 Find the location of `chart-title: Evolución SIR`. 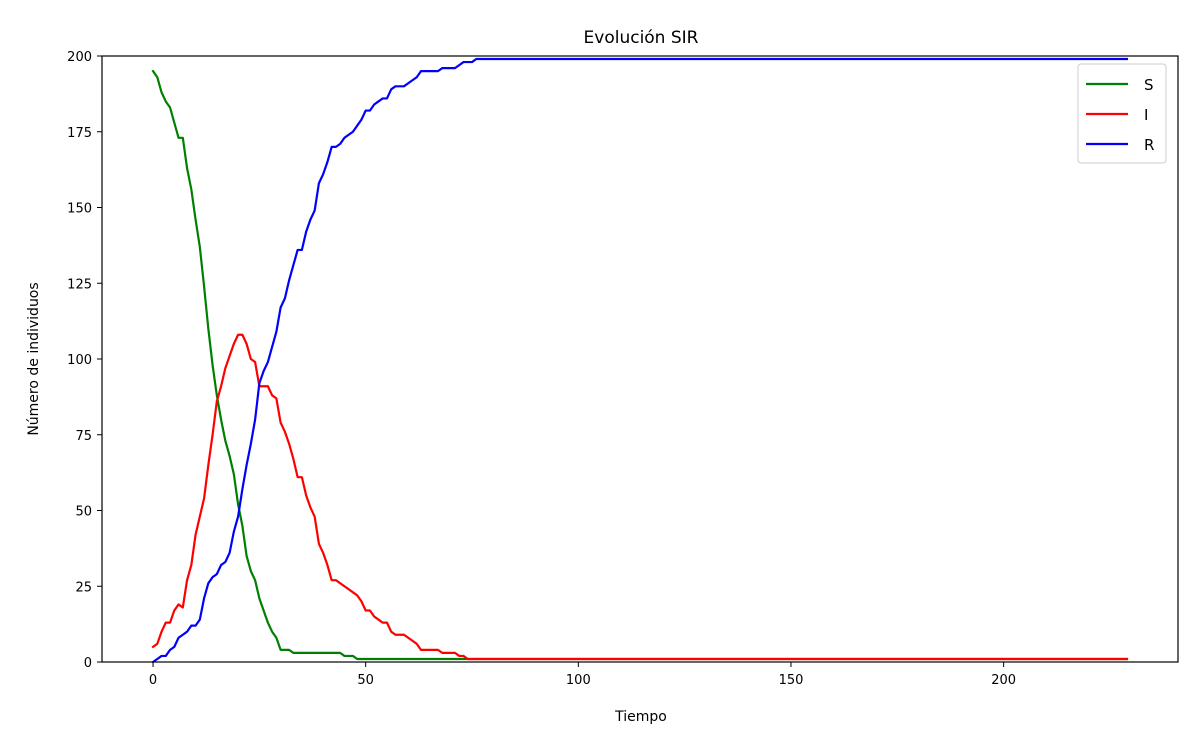

chart-title: Evolución SIR is located at coordinates (641, 38).